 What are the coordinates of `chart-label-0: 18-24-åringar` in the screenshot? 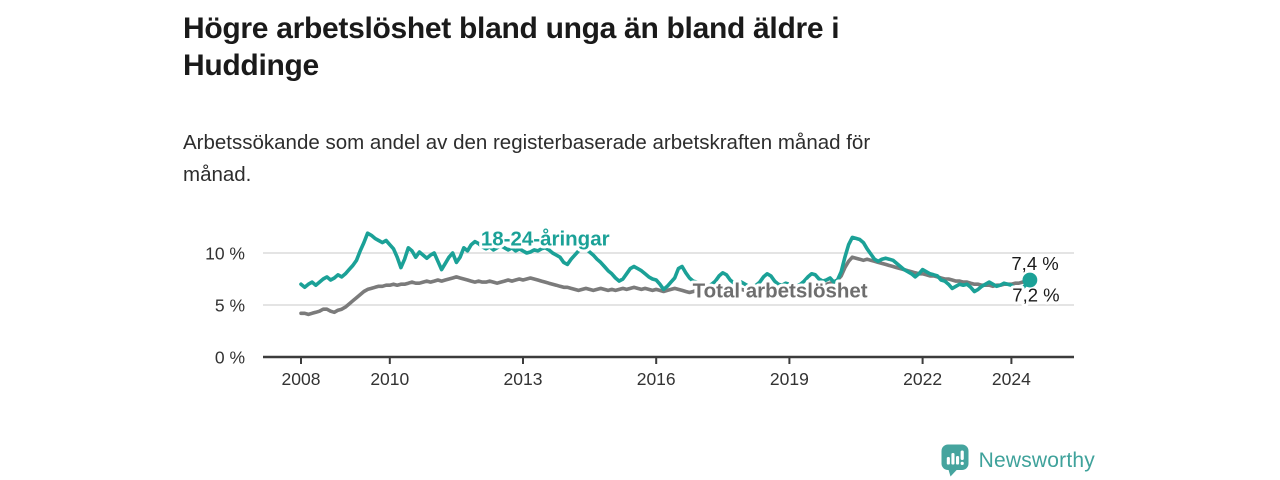 It's located at (545, 239).